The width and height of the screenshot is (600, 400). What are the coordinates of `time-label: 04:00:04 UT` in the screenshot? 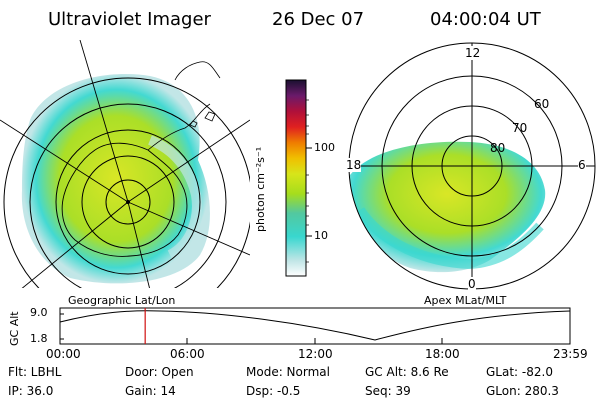 It's located at (485, 19).